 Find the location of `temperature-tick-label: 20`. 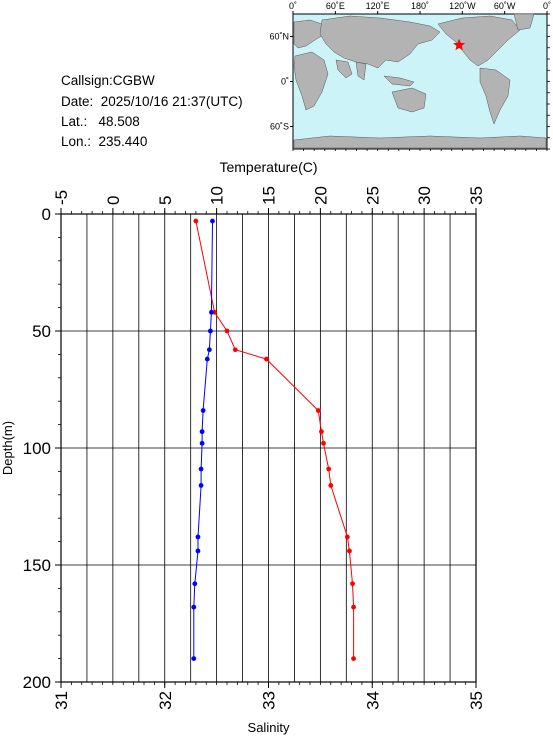

temperature-tick-label: 20 is located at coordinates (320, 195).